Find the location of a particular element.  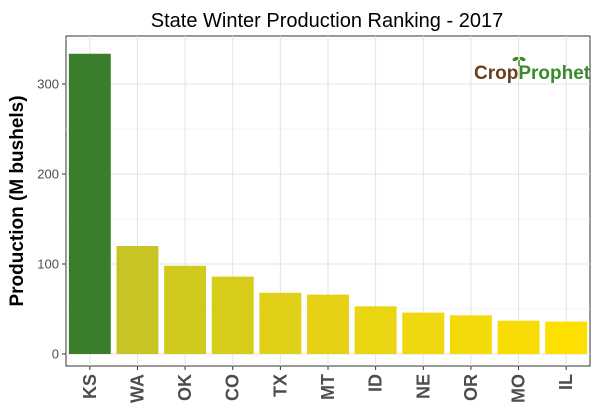

x-tick-label-id: ID is located at coordinates (376, 383).